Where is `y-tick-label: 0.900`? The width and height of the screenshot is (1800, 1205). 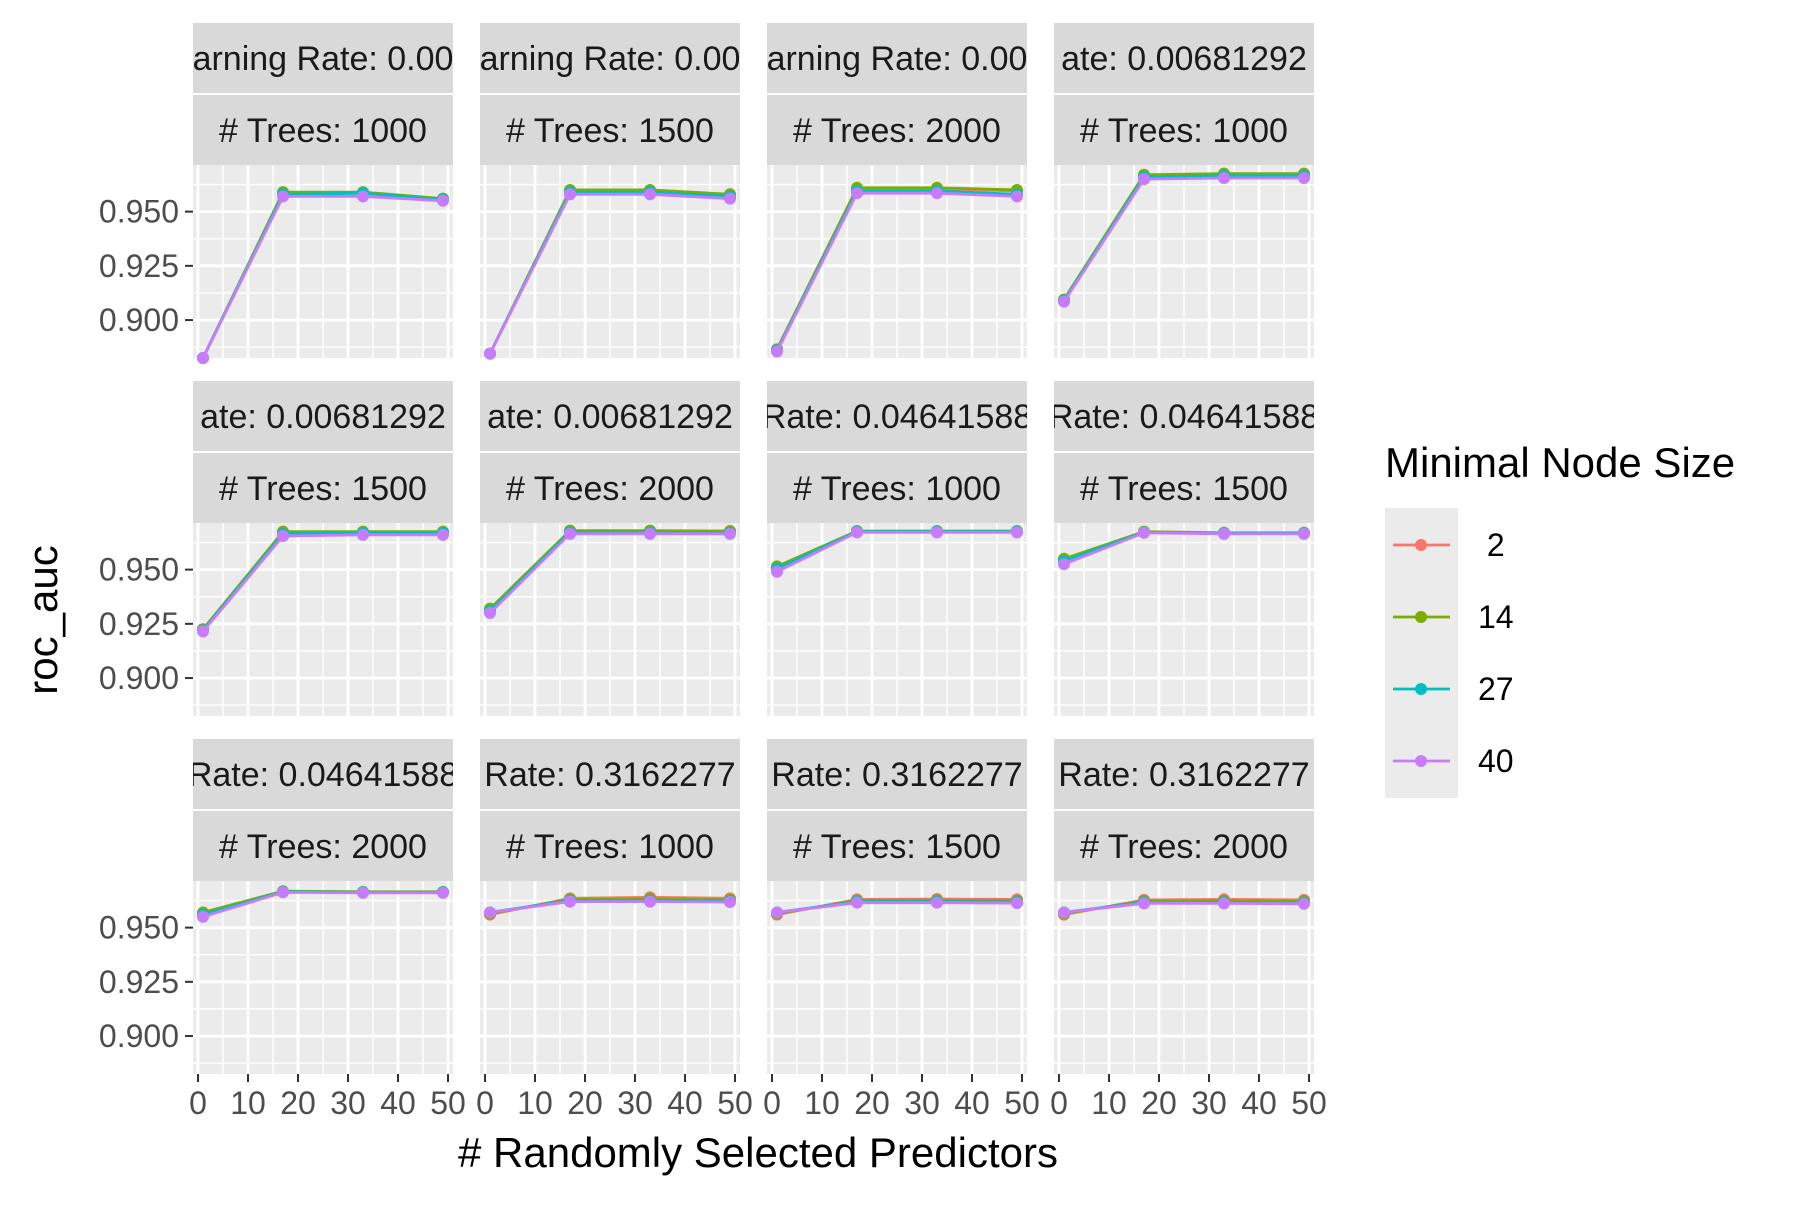
y-tick-label: 0.900 is located at coordinates (139, 1036).